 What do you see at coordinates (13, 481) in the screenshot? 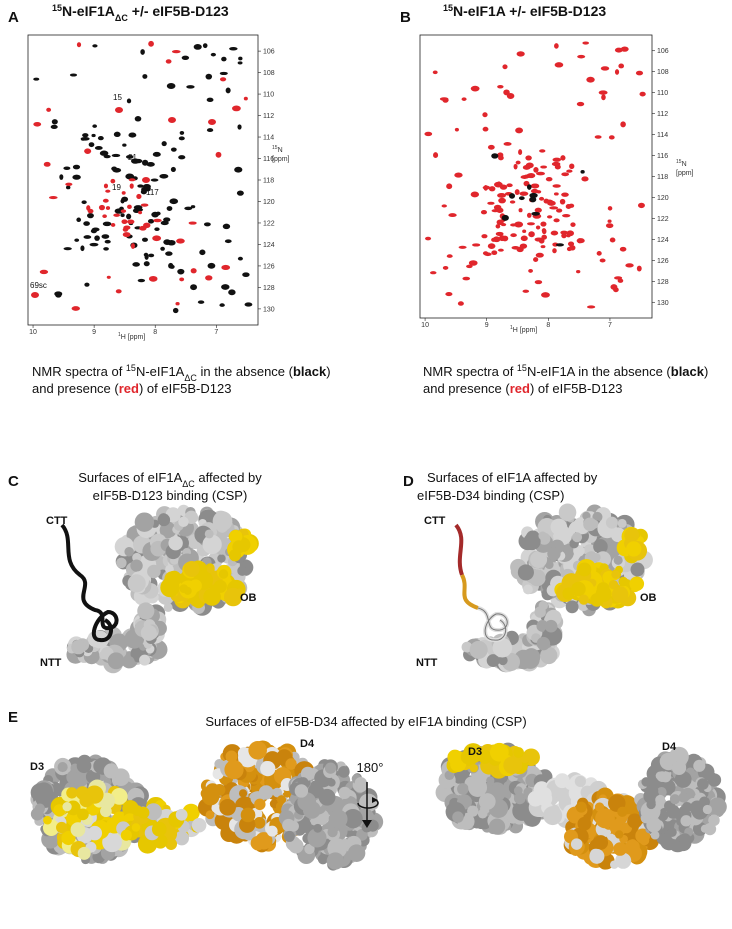
I see `panel-label: C` at bounding box center [13, 481].